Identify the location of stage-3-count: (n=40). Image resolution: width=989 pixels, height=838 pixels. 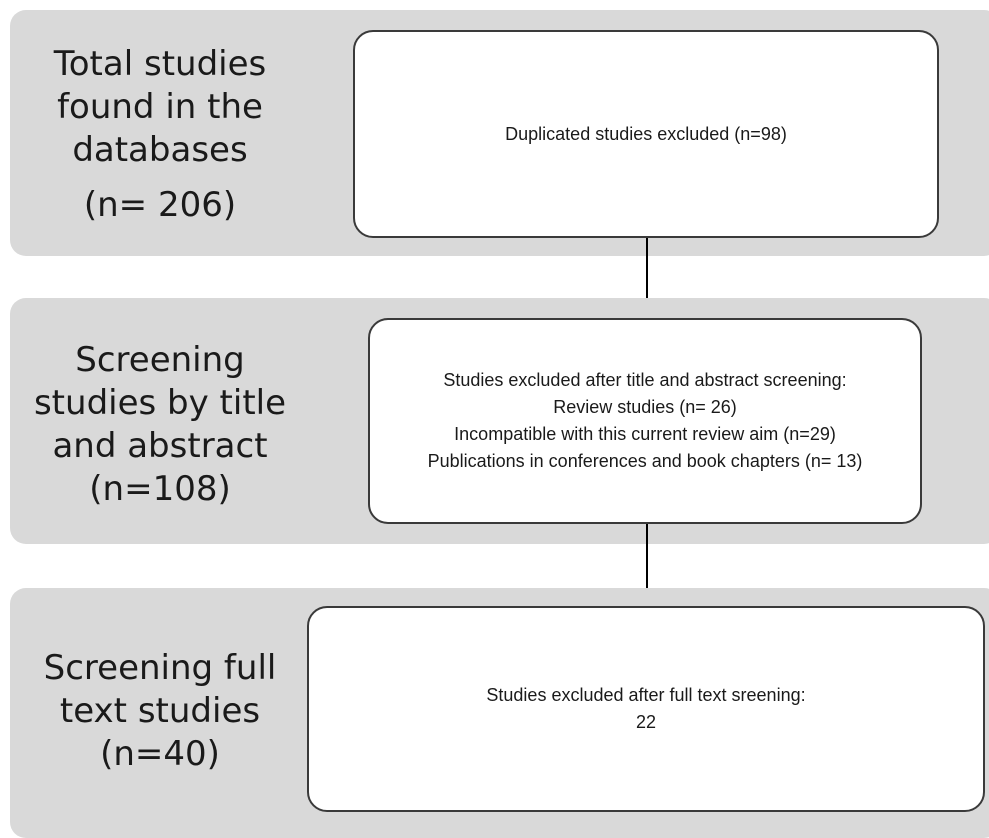
(160, 753).